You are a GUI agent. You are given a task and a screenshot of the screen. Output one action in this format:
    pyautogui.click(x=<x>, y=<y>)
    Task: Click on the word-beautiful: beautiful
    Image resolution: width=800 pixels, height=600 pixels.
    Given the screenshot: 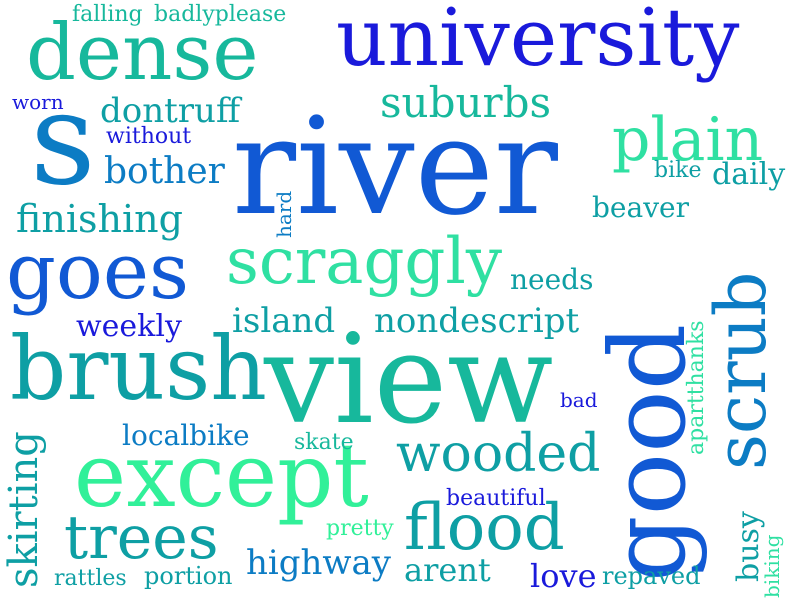 What is the action you would take?
    pyautogui.click(x=496, y=498)
    